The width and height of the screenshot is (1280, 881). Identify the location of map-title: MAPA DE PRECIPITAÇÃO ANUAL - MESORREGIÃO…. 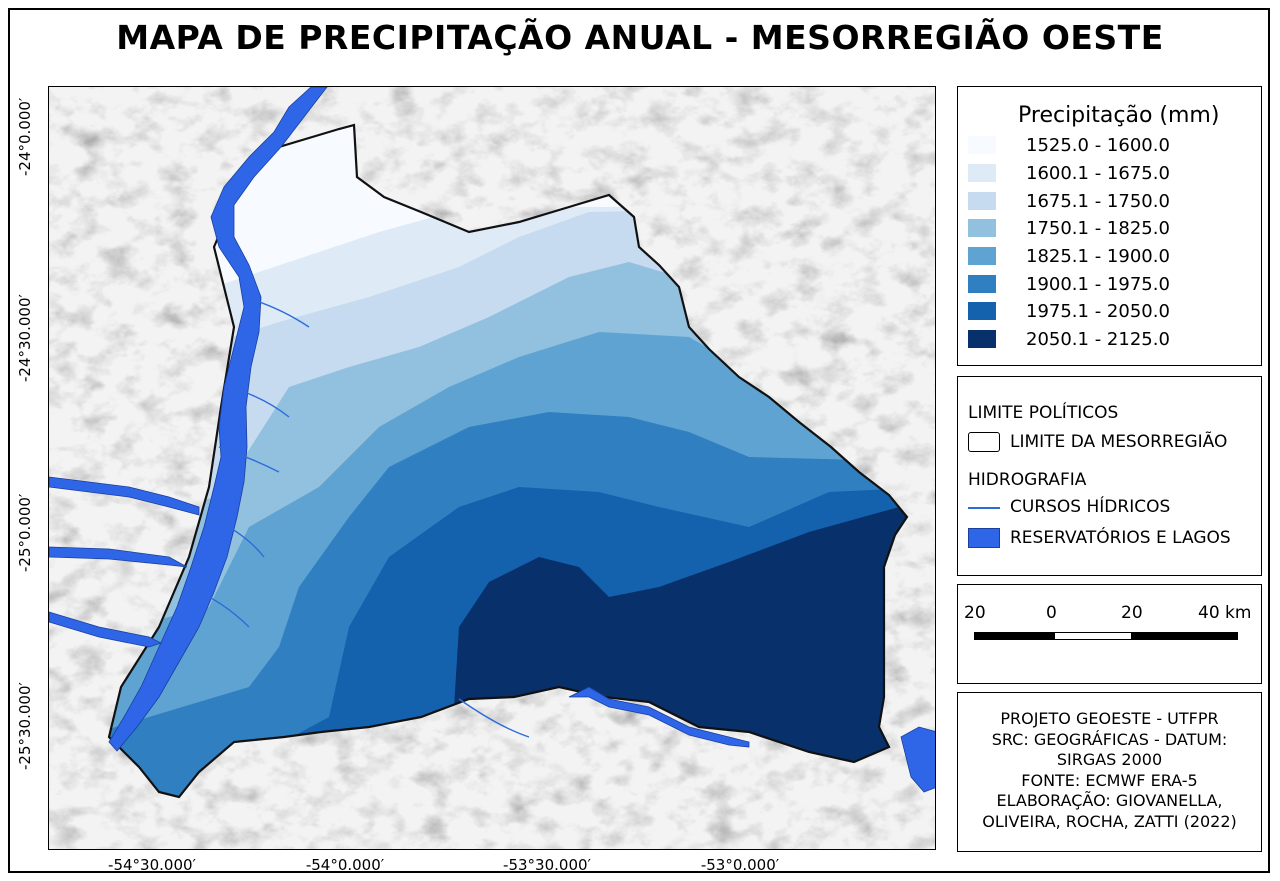
(640, 37).